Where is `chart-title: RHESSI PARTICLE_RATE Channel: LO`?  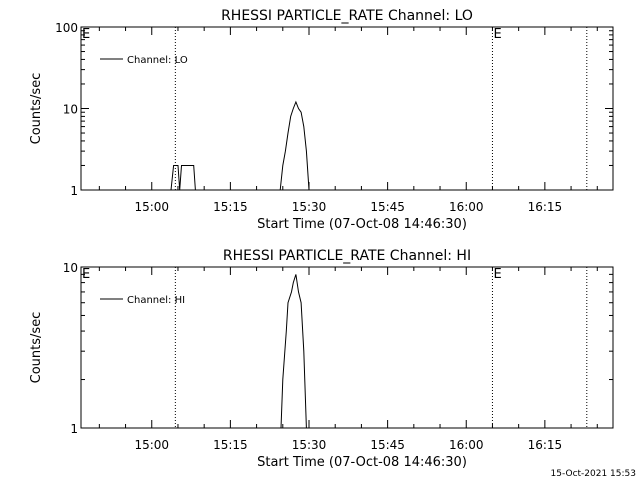
chart-title: RHESSI PARTICLE_RATE Channel: LO is located at coordinates (347, 16).